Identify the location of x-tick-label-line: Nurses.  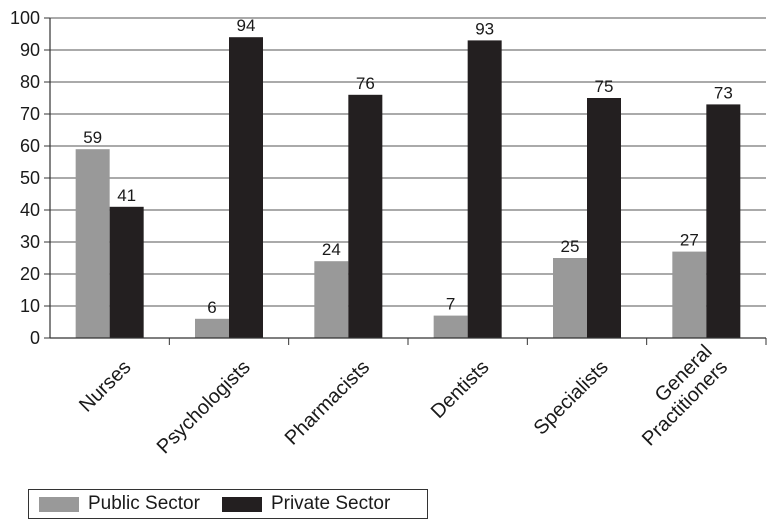
(105, 386).